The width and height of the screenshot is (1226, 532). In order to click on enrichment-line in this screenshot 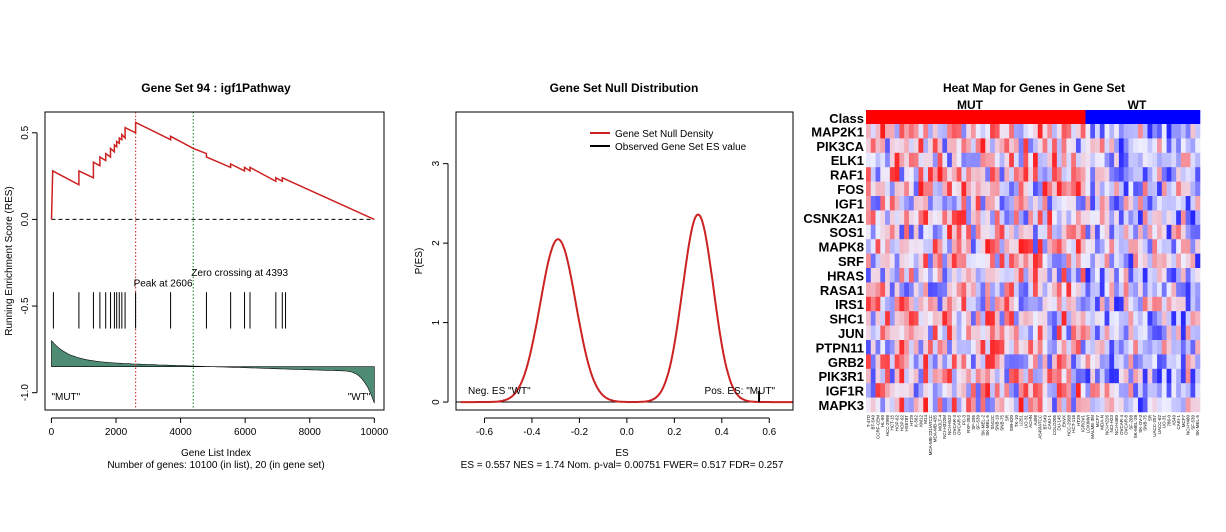, I will do `click(212, 171)`.